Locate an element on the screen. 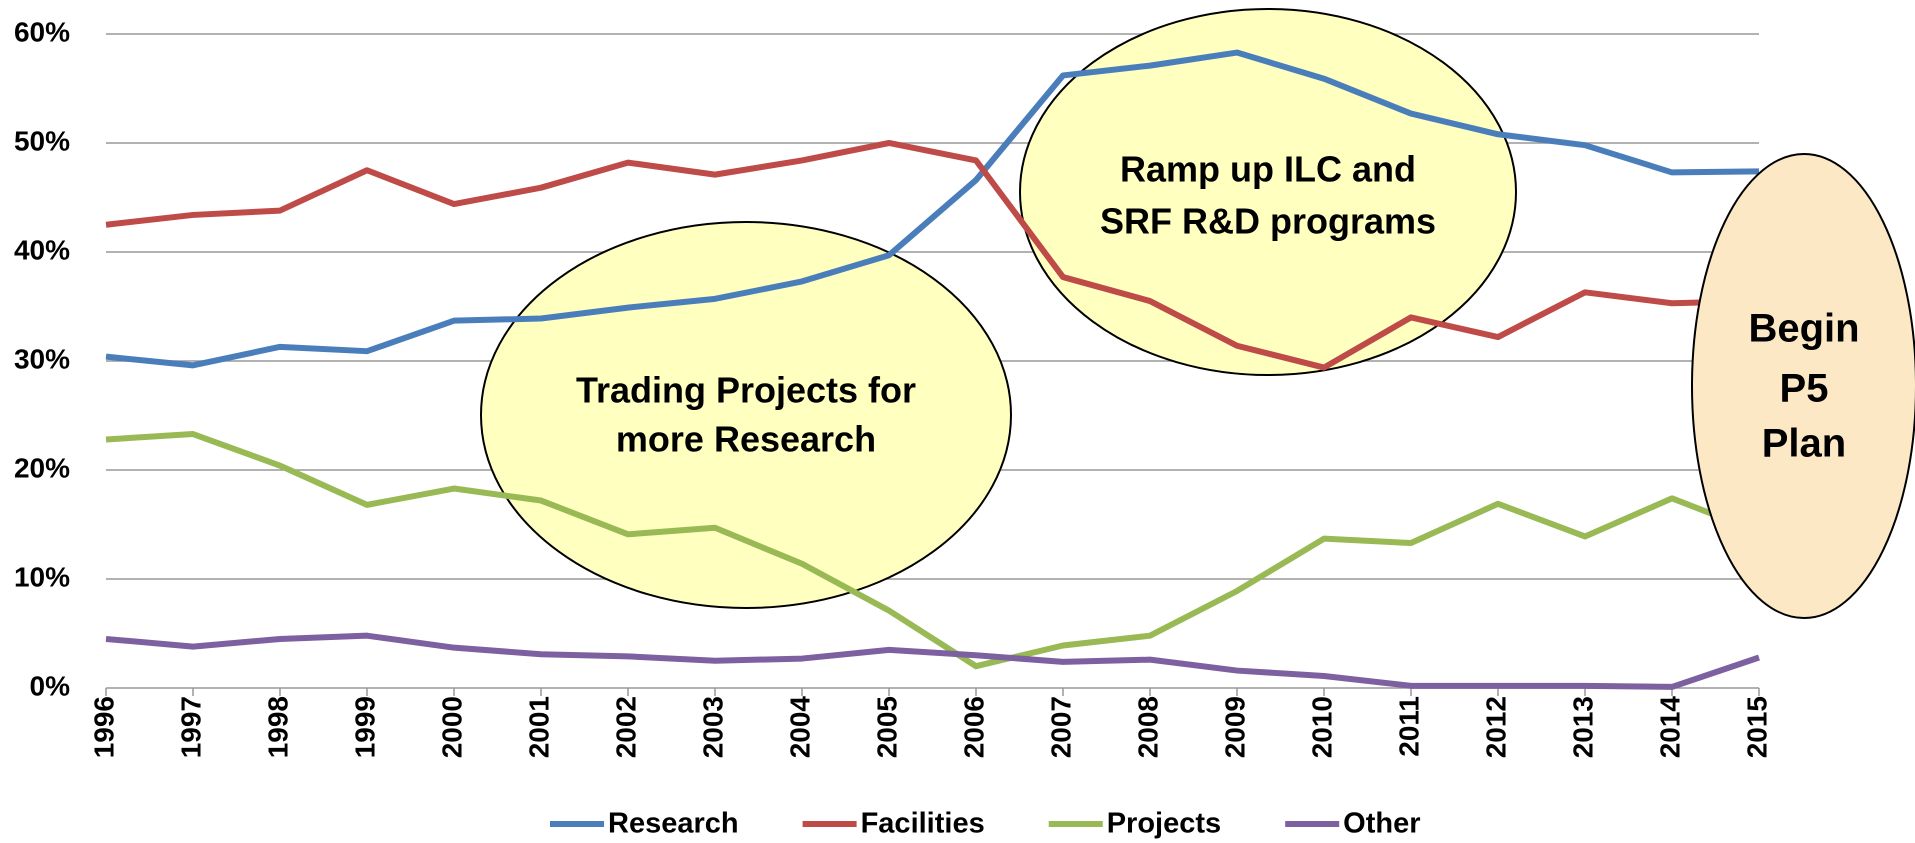  annotation-text: P5 is located at coordinates (1804, 389).